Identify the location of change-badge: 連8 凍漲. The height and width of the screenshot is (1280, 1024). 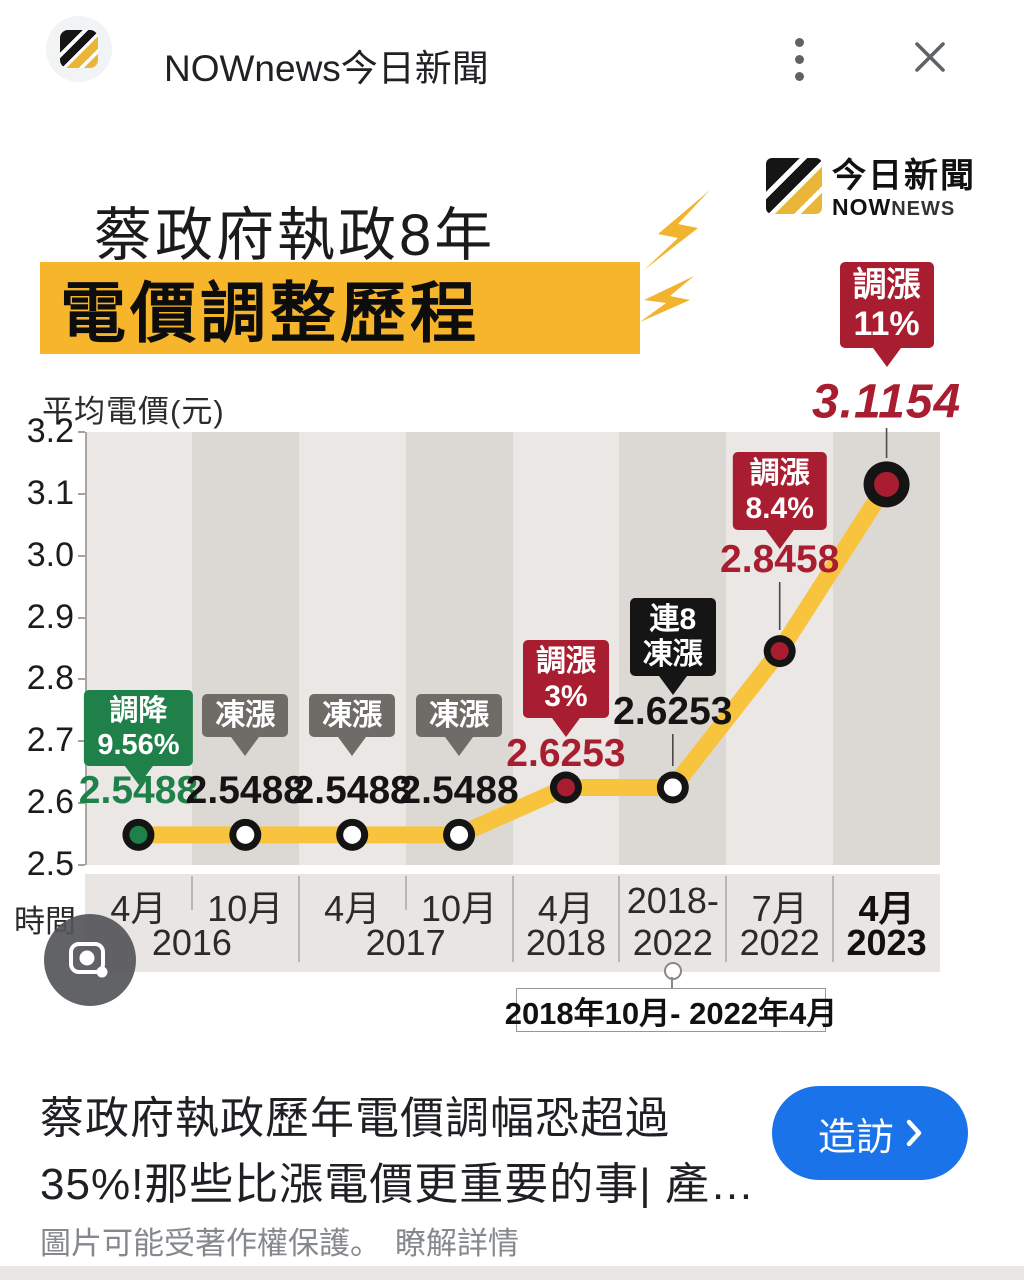
(672, 646).